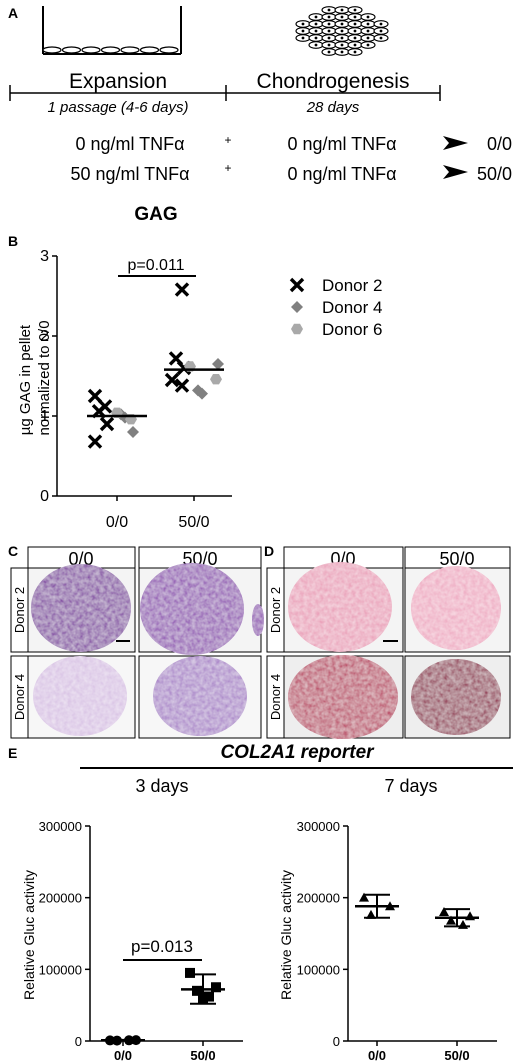 This screenshot has width=516, height=1063. What do you see at coordinates (155, 214) in the screenshot?
I see `chart-title: GAG` at bounding box center [155, 214].